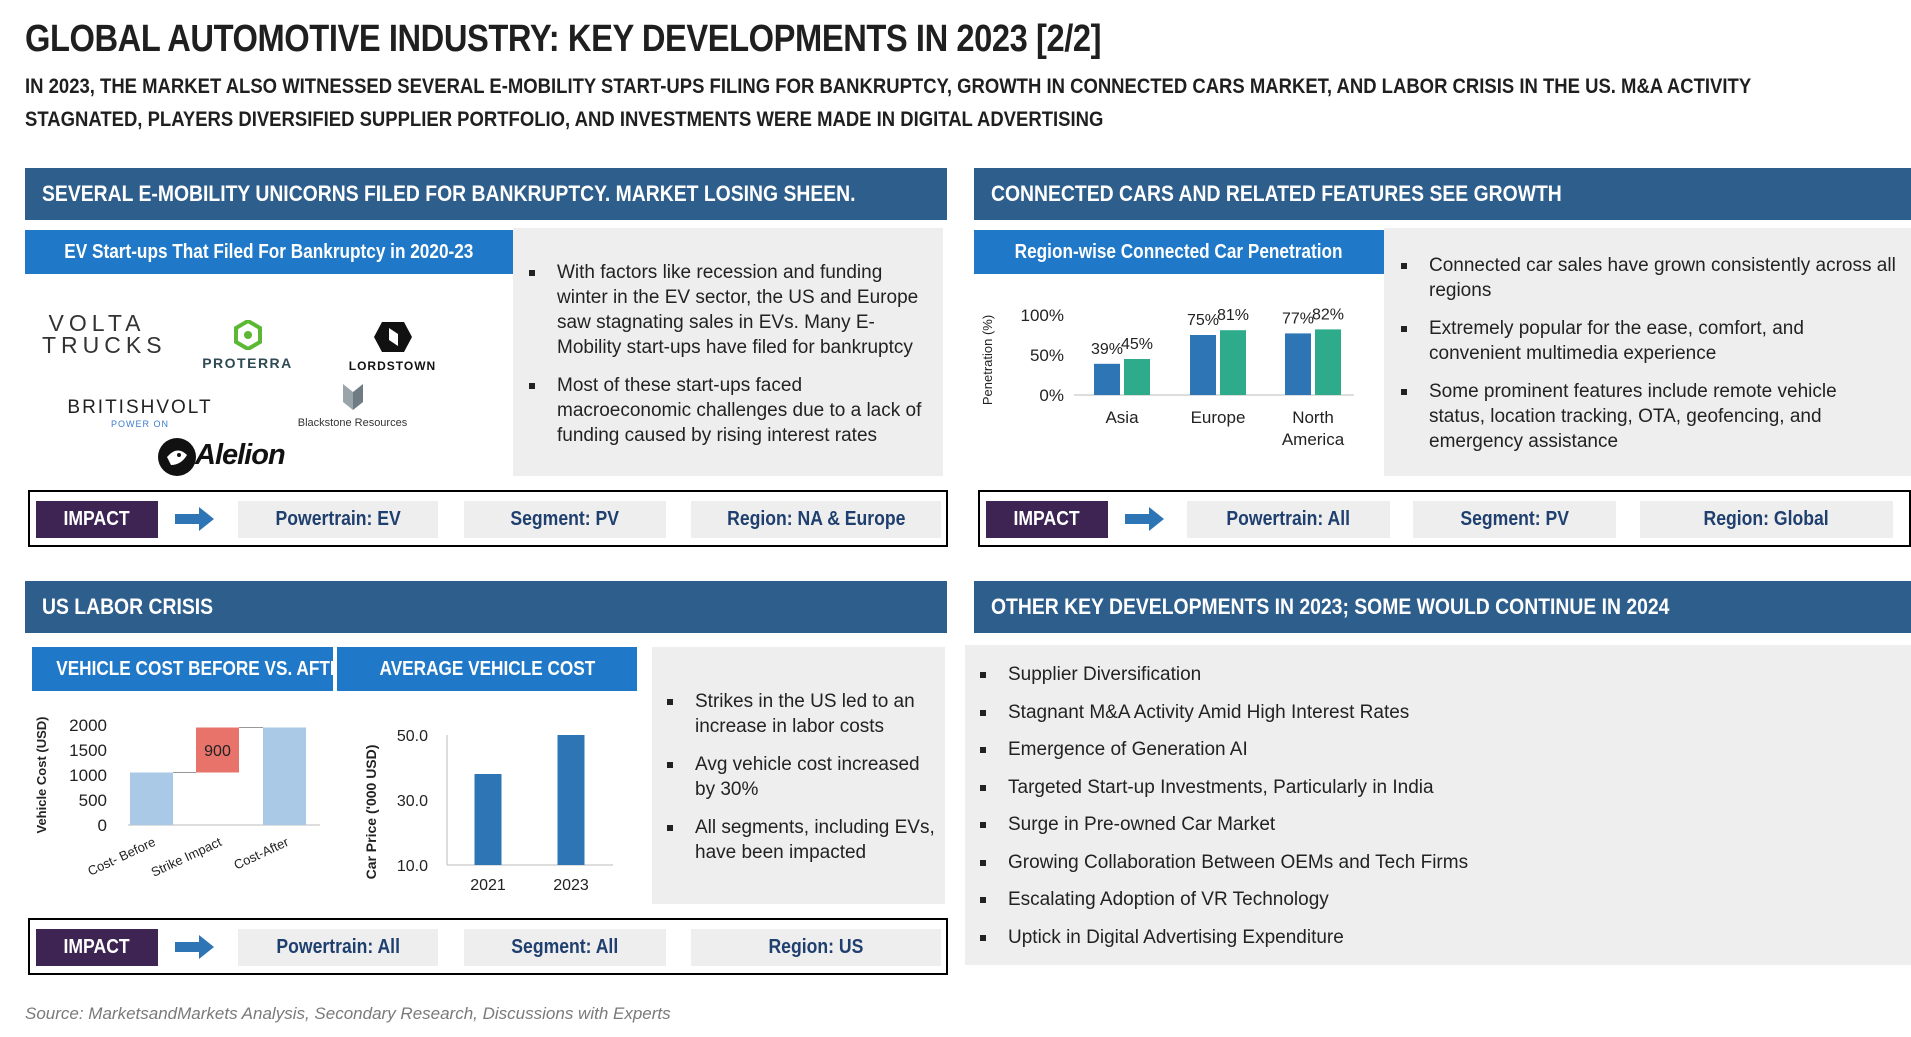 This screenshot has width=1911, height=1037. What do you see at coordinates (93, 800) in the screenshot?
I see `y-tick-label: 500` at bounding box center [93, 800].